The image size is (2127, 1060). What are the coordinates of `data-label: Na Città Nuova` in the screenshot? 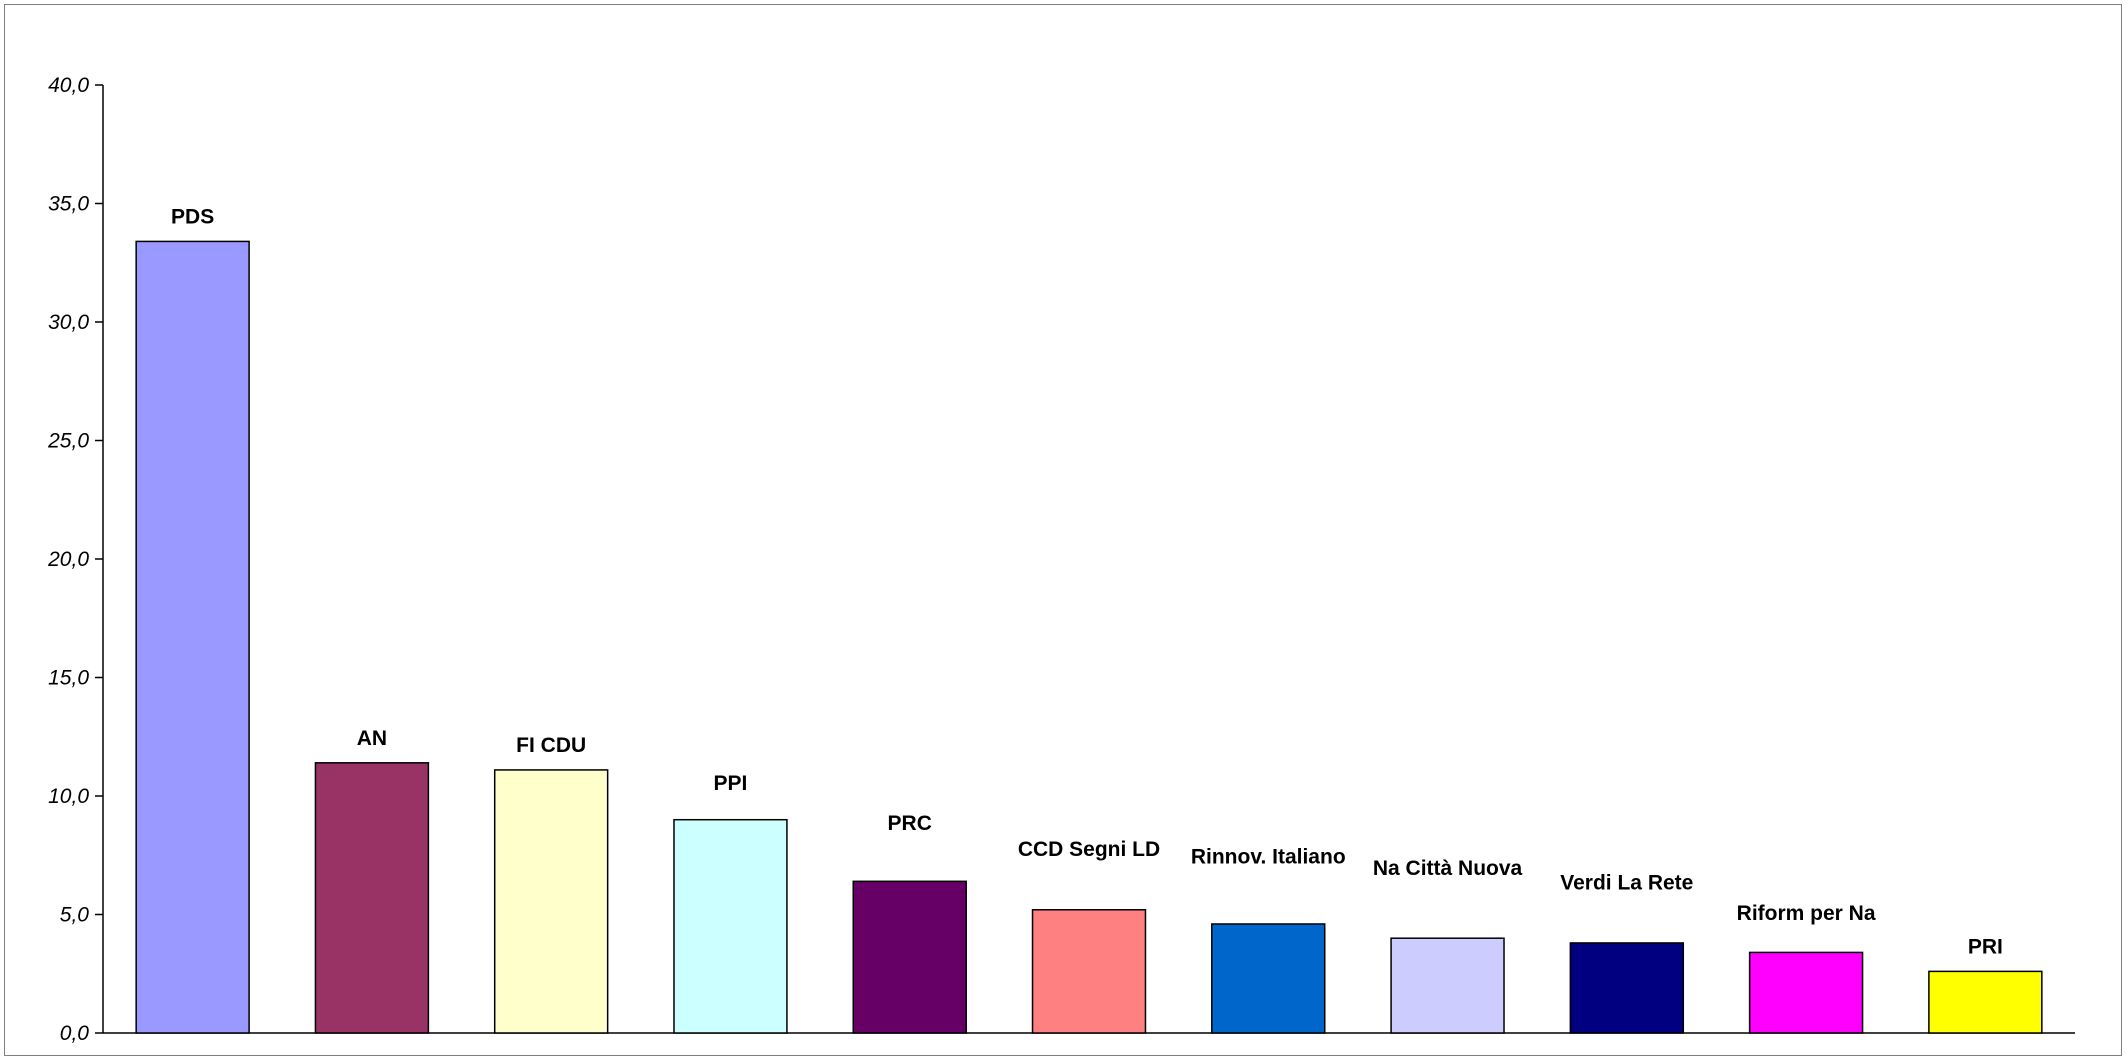 It's located at (1448, 868).